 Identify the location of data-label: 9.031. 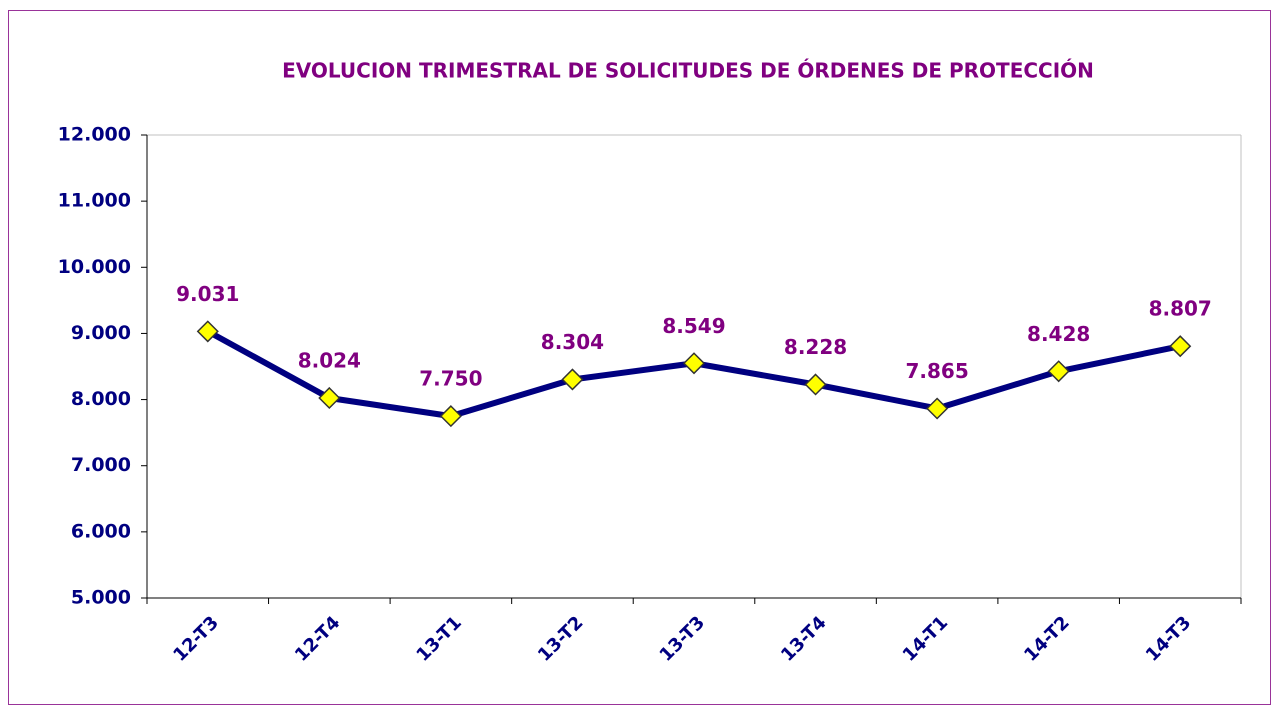
(207, 294).